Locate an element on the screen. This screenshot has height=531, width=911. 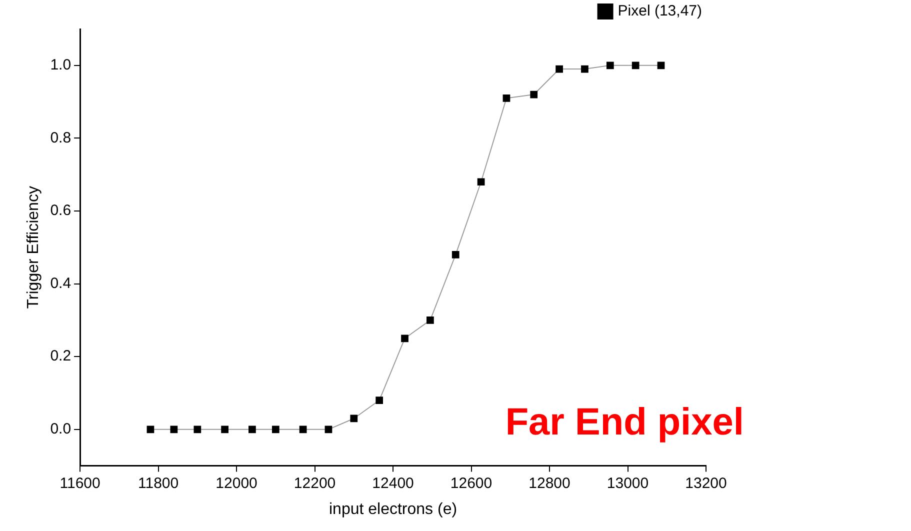
x-tick-label: 13000 is located at coordinates (627, 483).